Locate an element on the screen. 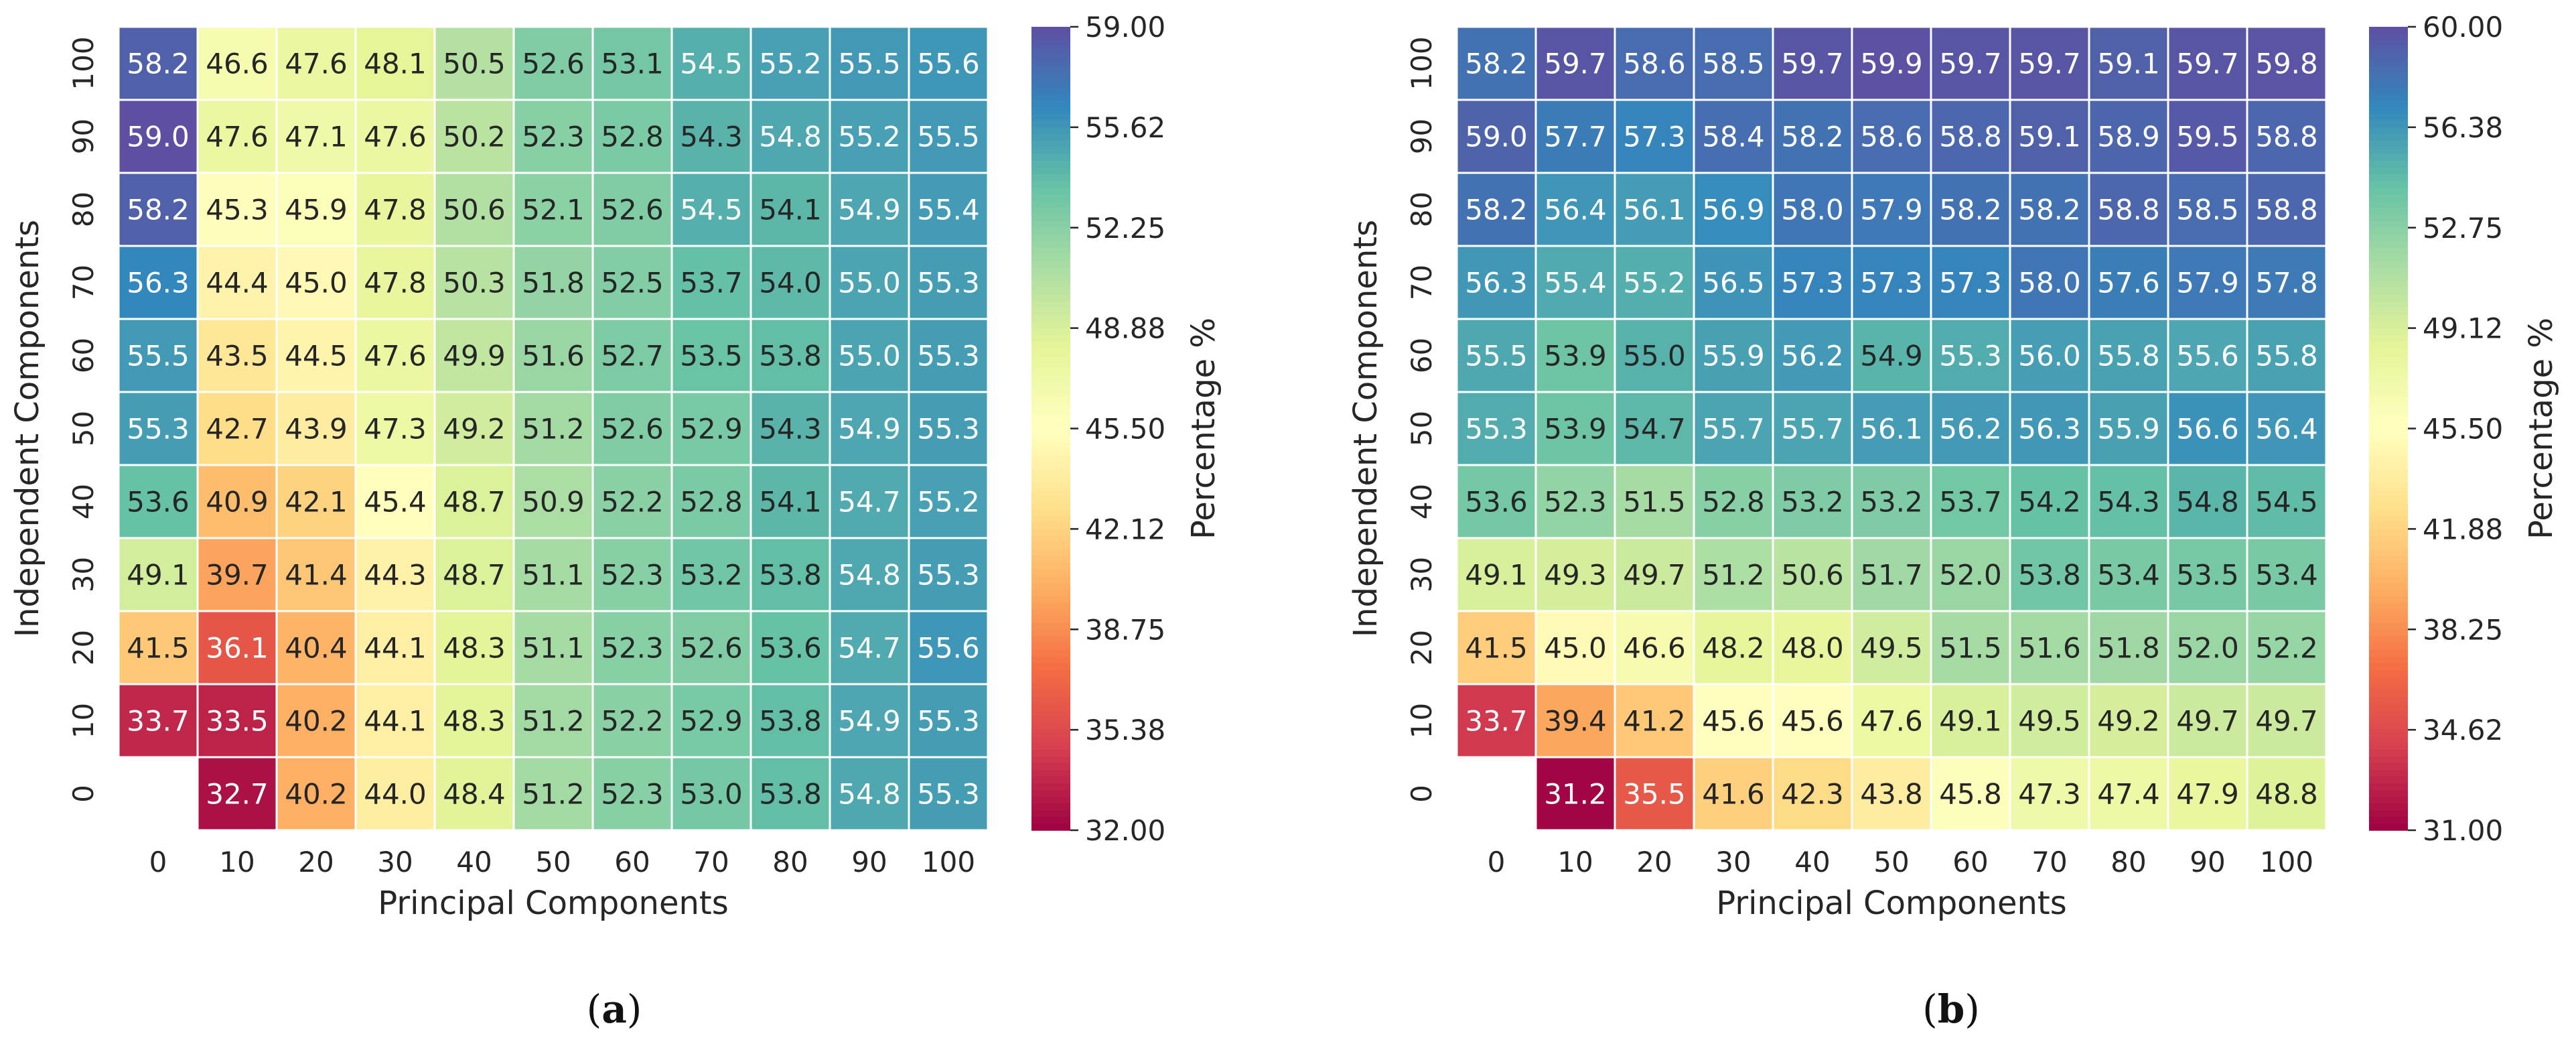 This screenshot has height=1048, width=2576. x-axis-title: Principal Components is located at coordinates (553, 903).